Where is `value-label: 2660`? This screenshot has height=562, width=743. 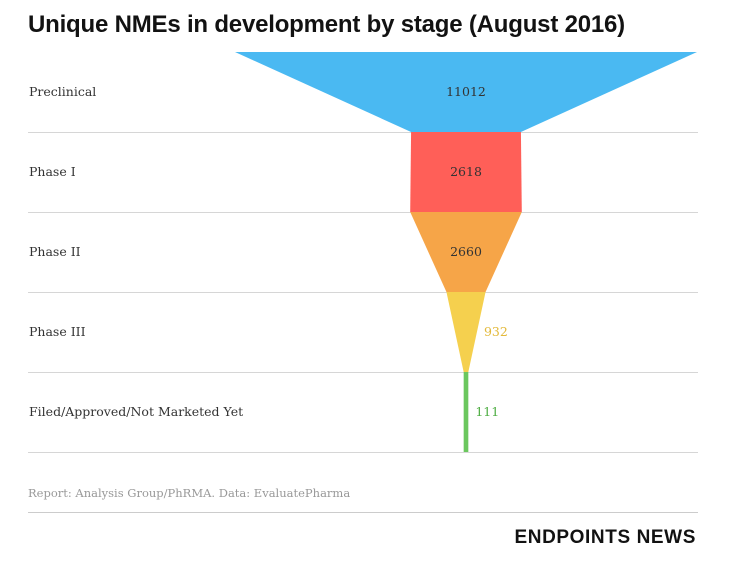
value-label: 2660 is located at coordinates (466, 251).